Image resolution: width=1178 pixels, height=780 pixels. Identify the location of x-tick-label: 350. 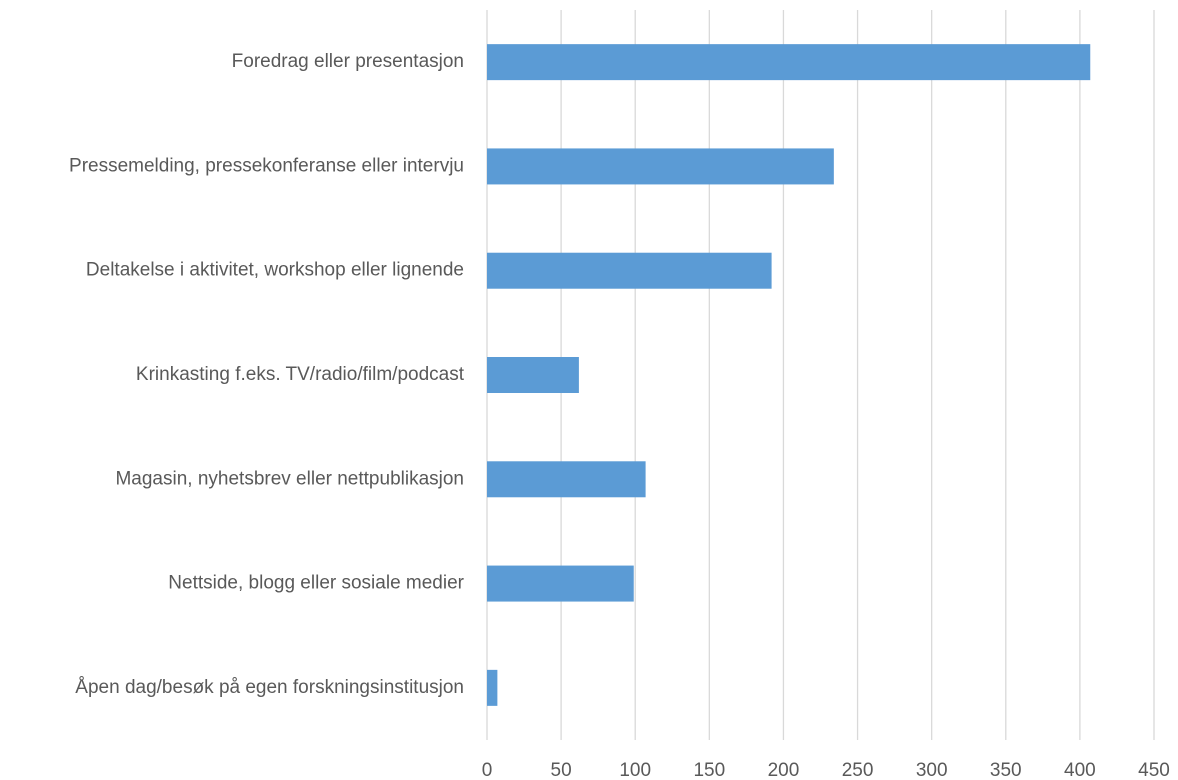
(1006, 770).